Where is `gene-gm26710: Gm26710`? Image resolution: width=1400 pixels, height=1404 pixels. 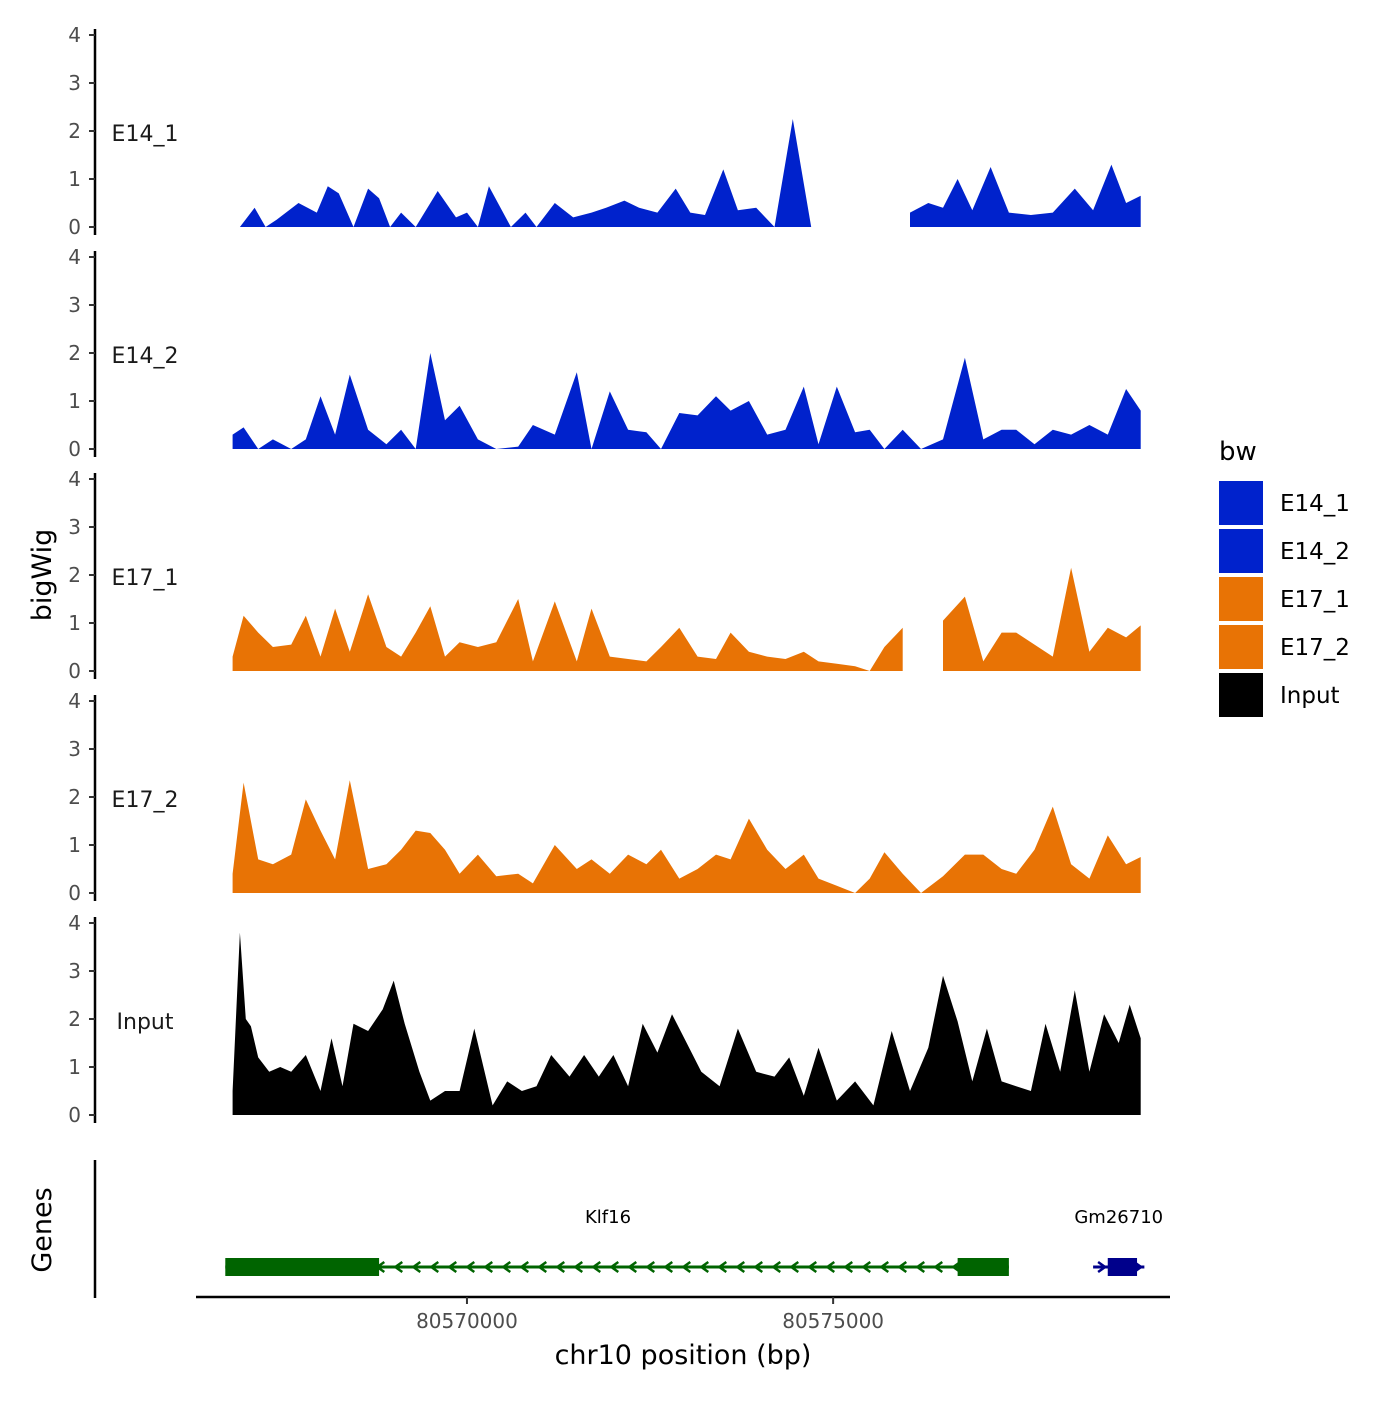 gene-gm26710: Gm26710 is located at coordinates (1118, 1241).